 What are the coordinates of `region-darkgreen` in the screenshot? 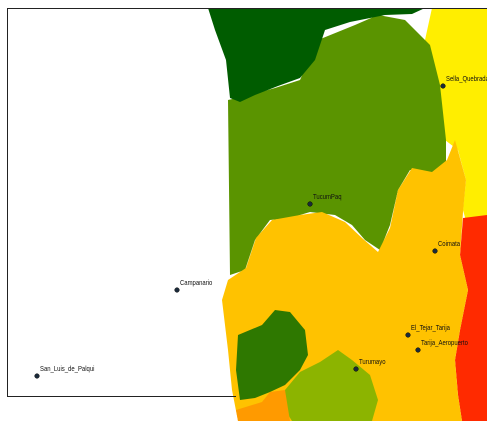 It's located at (316, 55).